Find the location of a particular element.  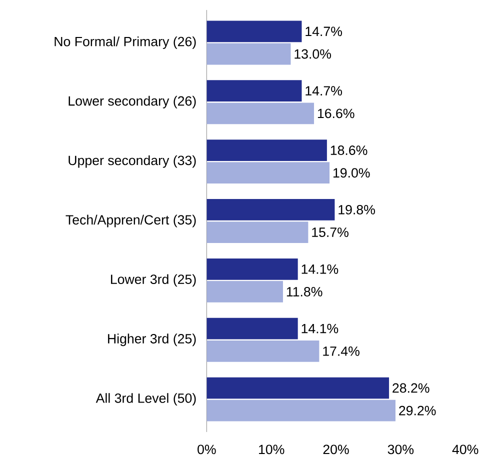

data-label: 13.0% is located at coordinates (313, 54).